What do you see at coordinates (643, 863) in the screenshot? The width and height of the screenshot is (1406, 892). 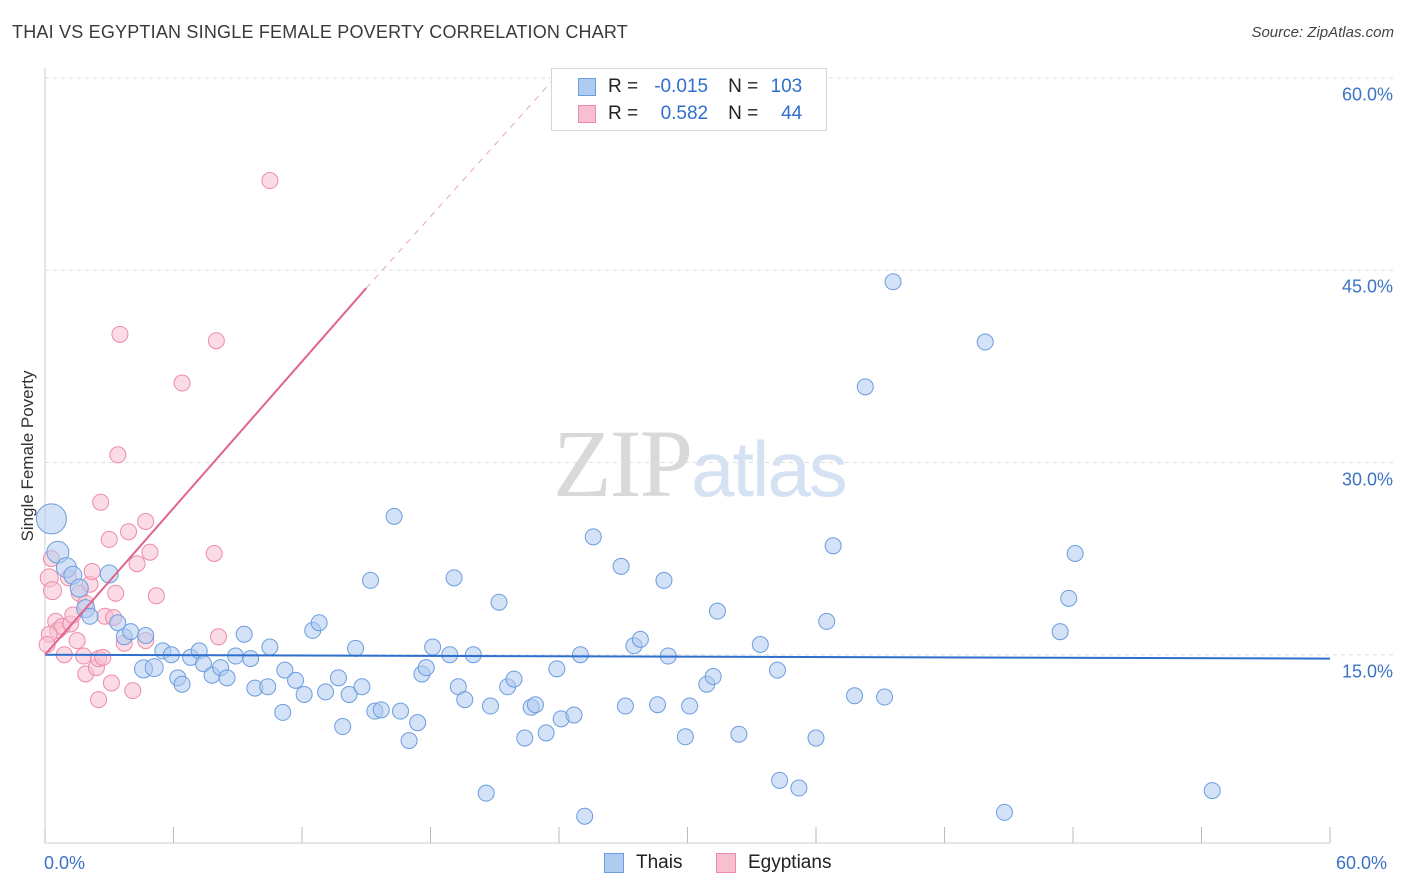 I see `legend-item-thais: Thais` at bounding box center [643, 863].